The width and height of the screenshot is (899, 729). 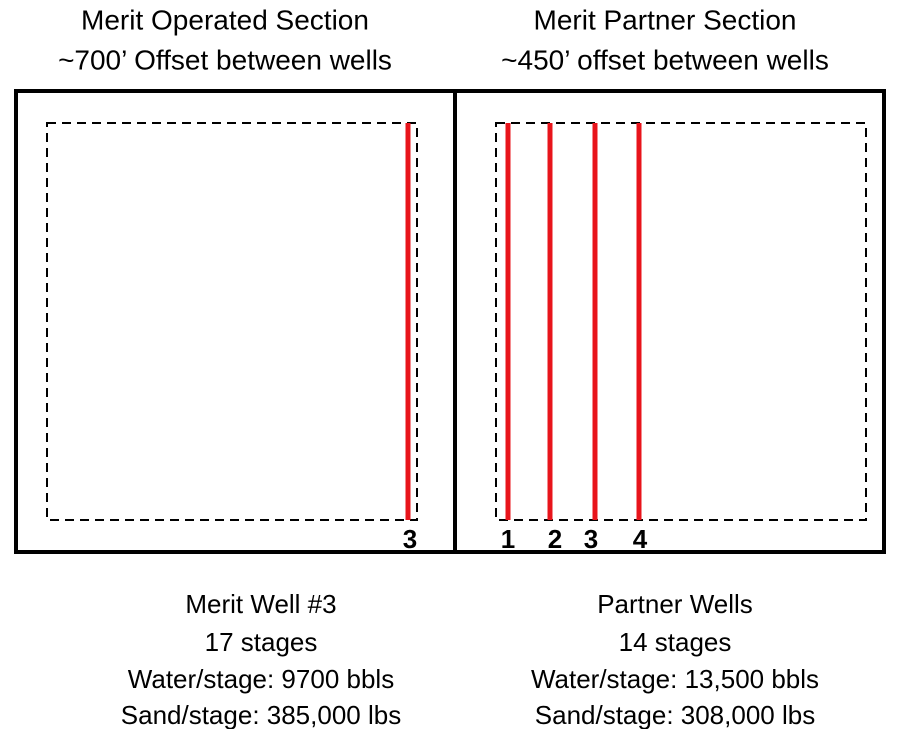 What do you see at coordinates (675, 642) in the screenshot?
I see `detail-line: 14 stages` at bounding box center [675, 642].